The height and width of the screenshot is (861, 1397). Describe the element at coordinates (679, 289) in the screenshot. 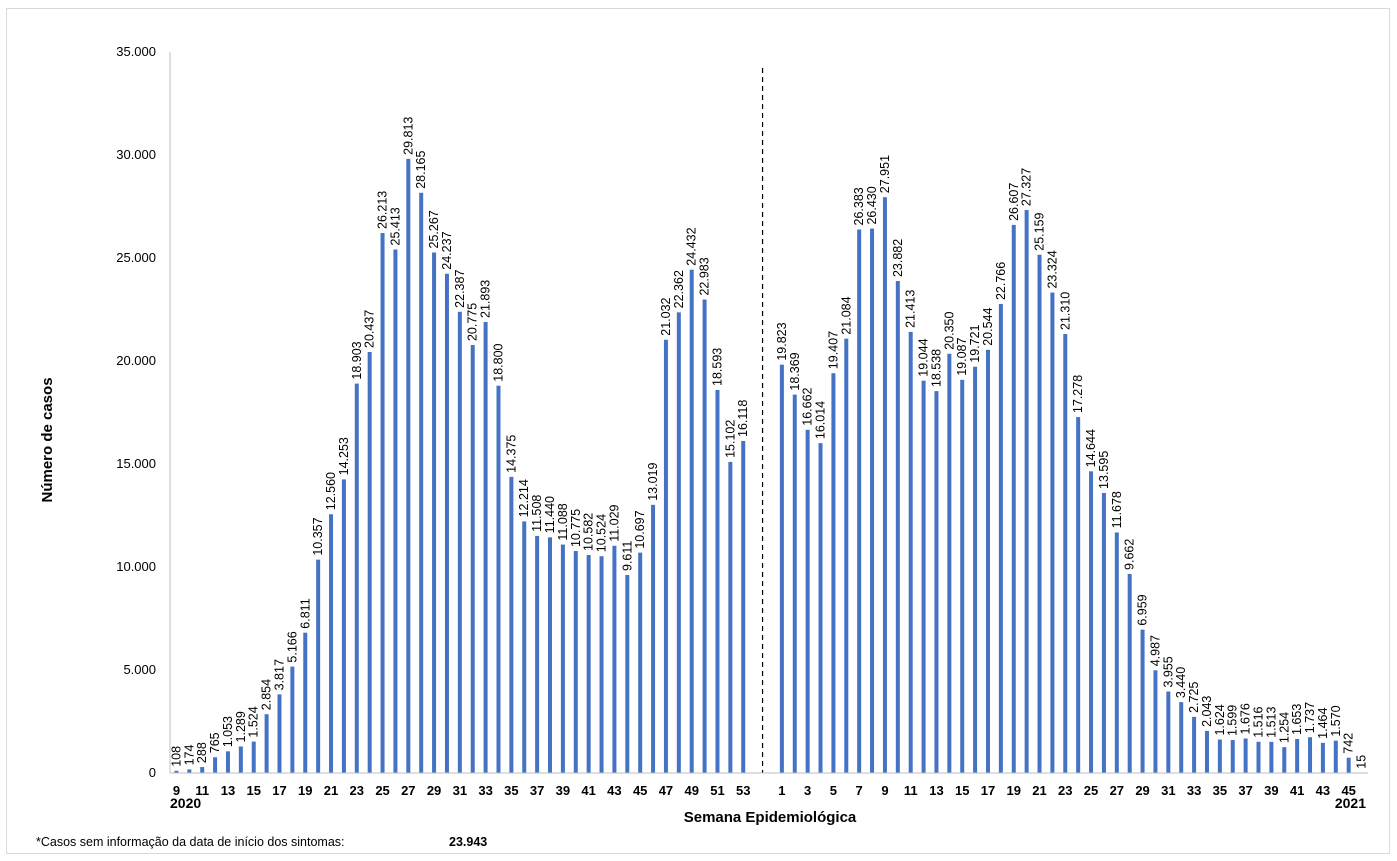

I see `data-label: 22.362` at that location.